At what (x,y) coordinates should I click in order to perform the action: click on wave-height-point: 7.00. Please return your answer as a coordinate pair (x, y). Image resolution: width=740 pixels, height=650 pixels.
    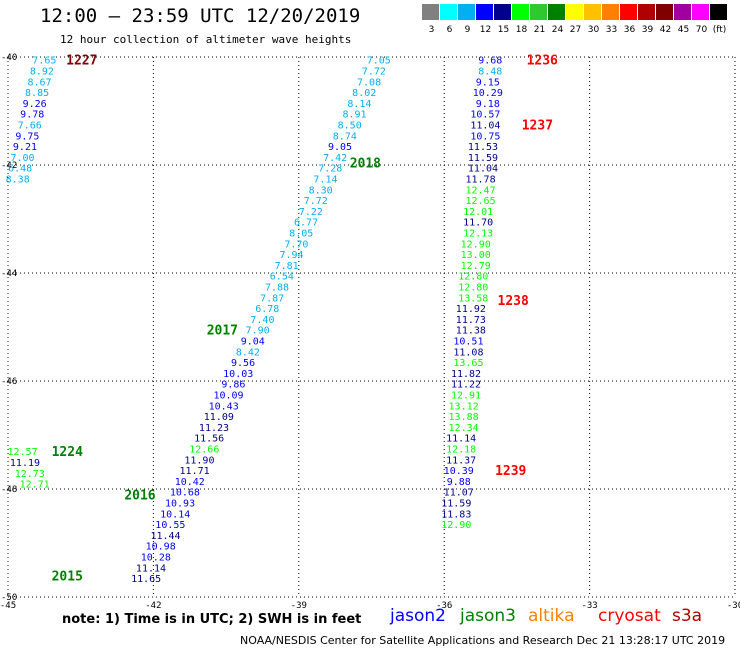
    Looking at the image, I should click on (22, 158).